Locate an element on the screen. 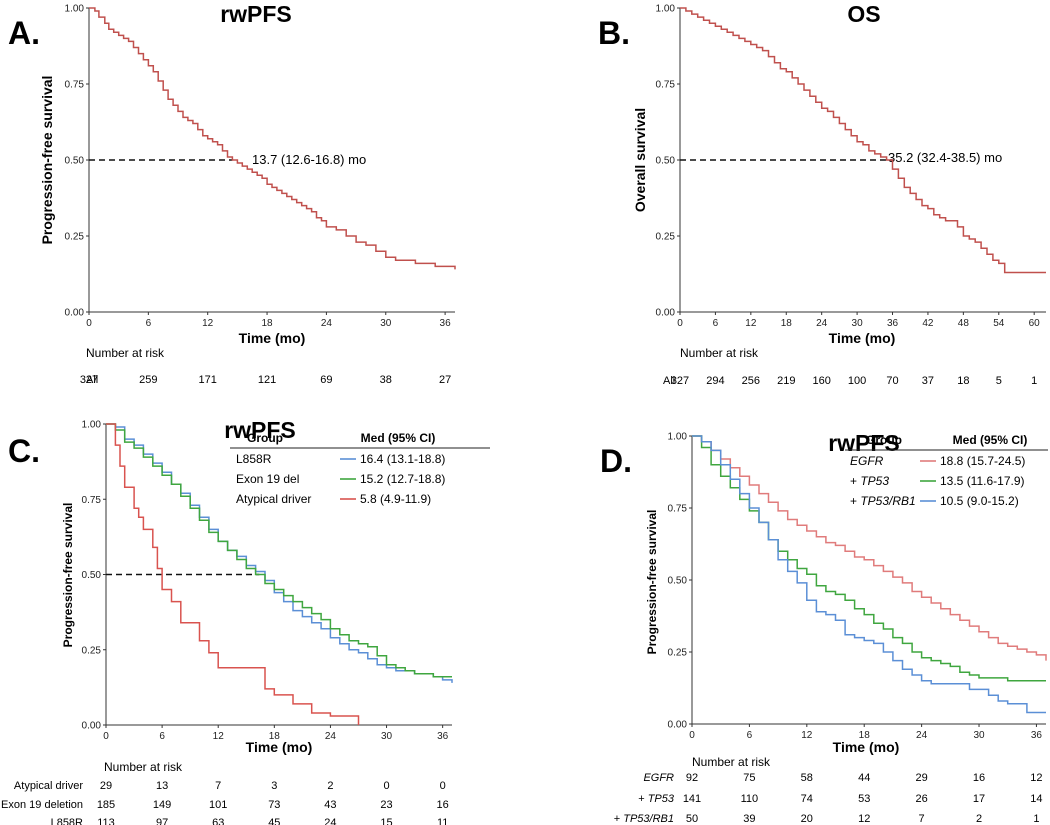 This screenshot has height=825, width=1050. km-curve--tp53-rb1 is located at coordinates (869, 574).